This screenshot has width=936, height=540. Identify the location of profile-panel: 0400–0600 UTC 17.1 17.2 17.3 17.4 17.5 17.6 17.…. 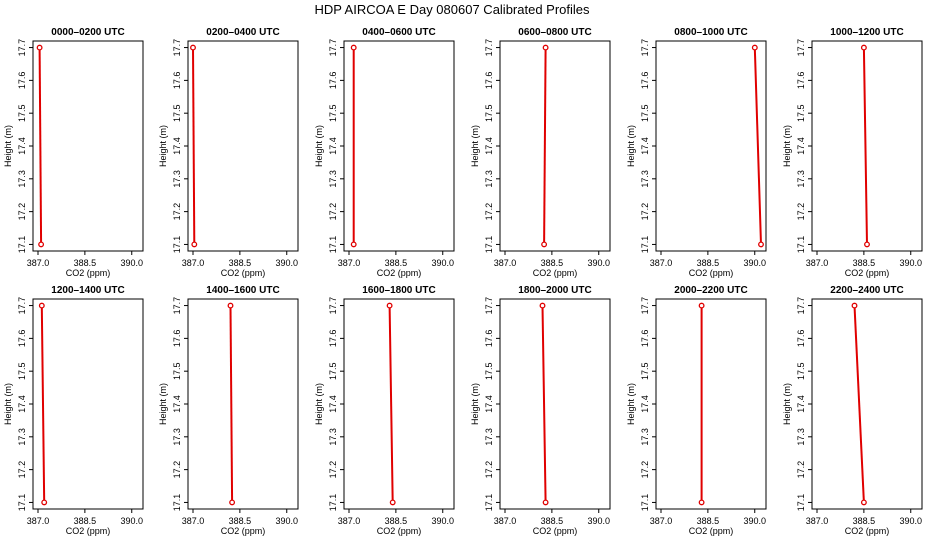
(384, 152).